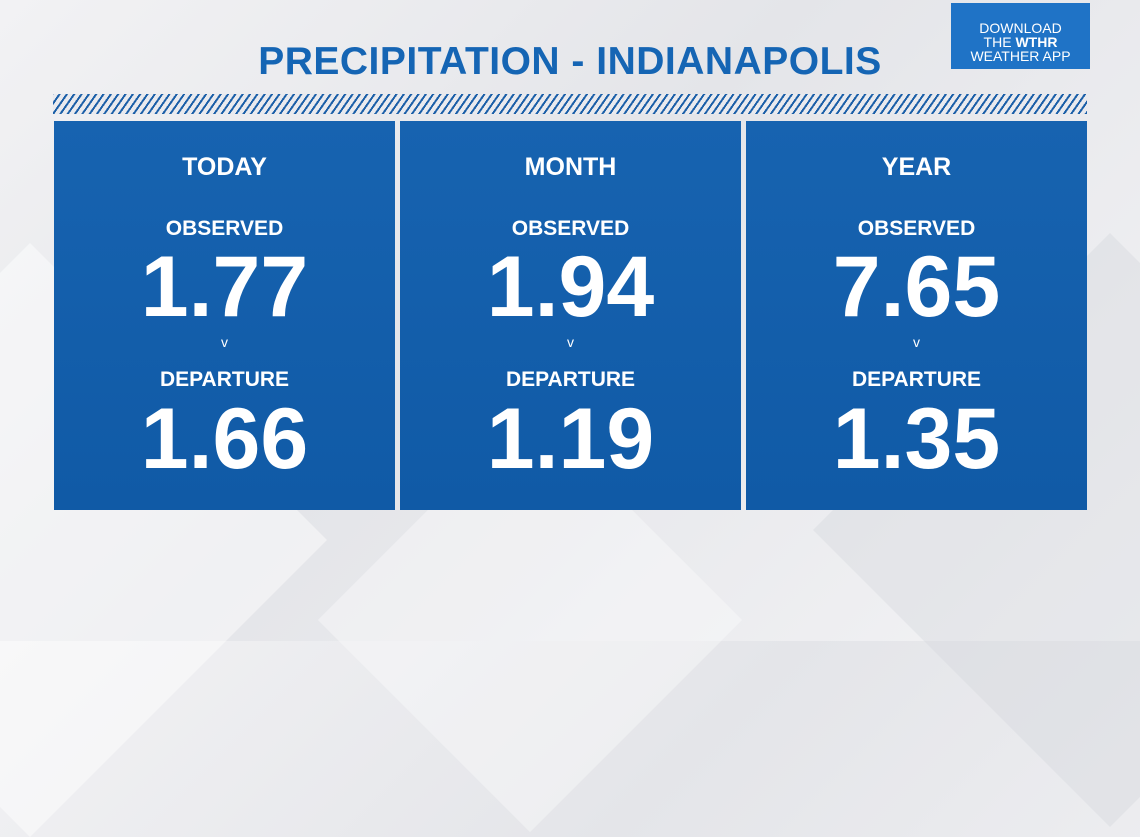 This screenshot has width=1140, height=837. Describe the element at coordinates (1020, 56) in the screenshot. I see `badge-line-weather-app: WEATHER APP` at that location.